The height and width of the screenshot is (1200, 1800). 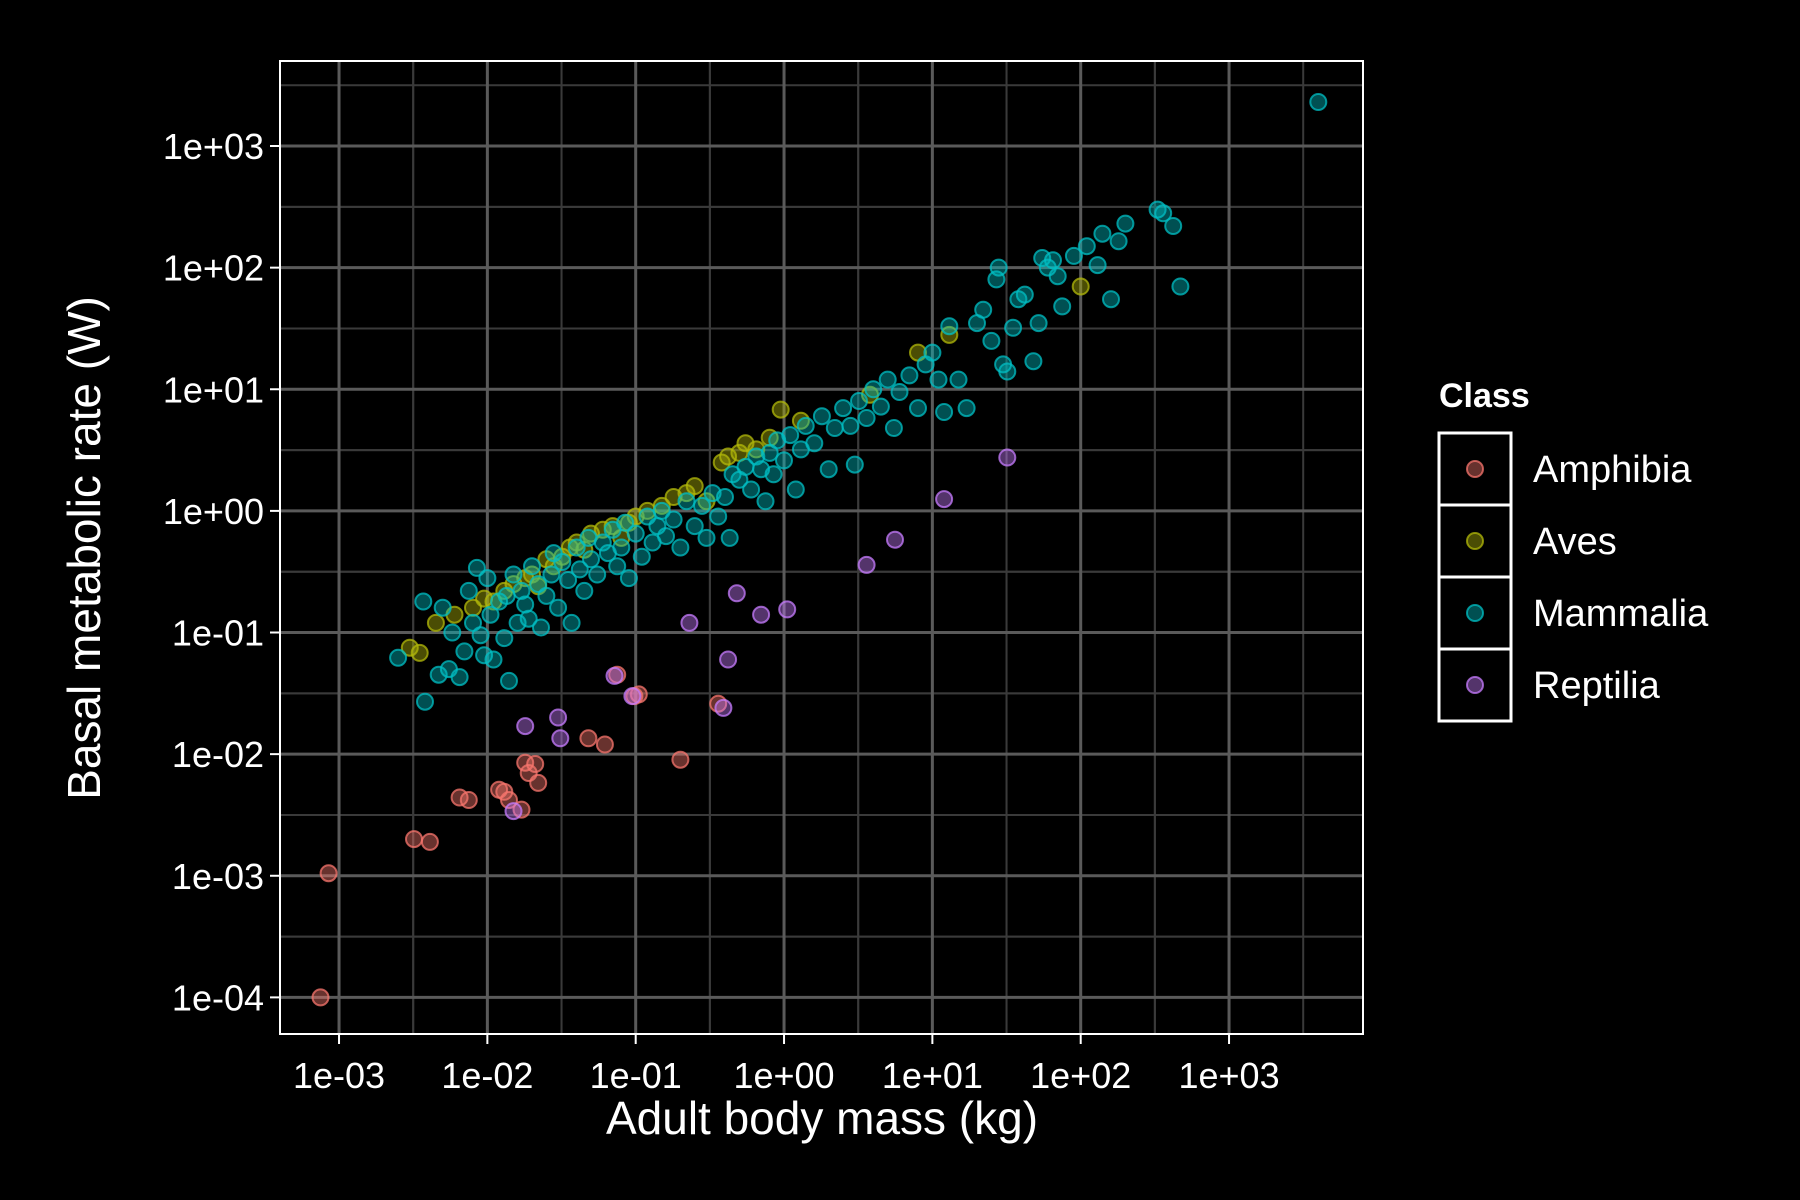 What do you see at coordinates (932, 1075) in the screenshot?
I see `x-tick-label: 1e+01` at bounding box center [932, 1075].